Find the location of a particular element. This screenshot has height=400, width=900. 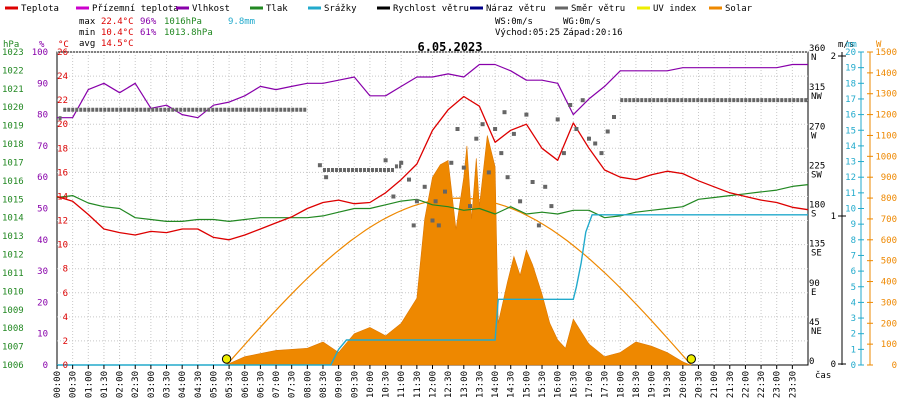

time-tick-label: 07:00 is located at coordinates (277, 384).